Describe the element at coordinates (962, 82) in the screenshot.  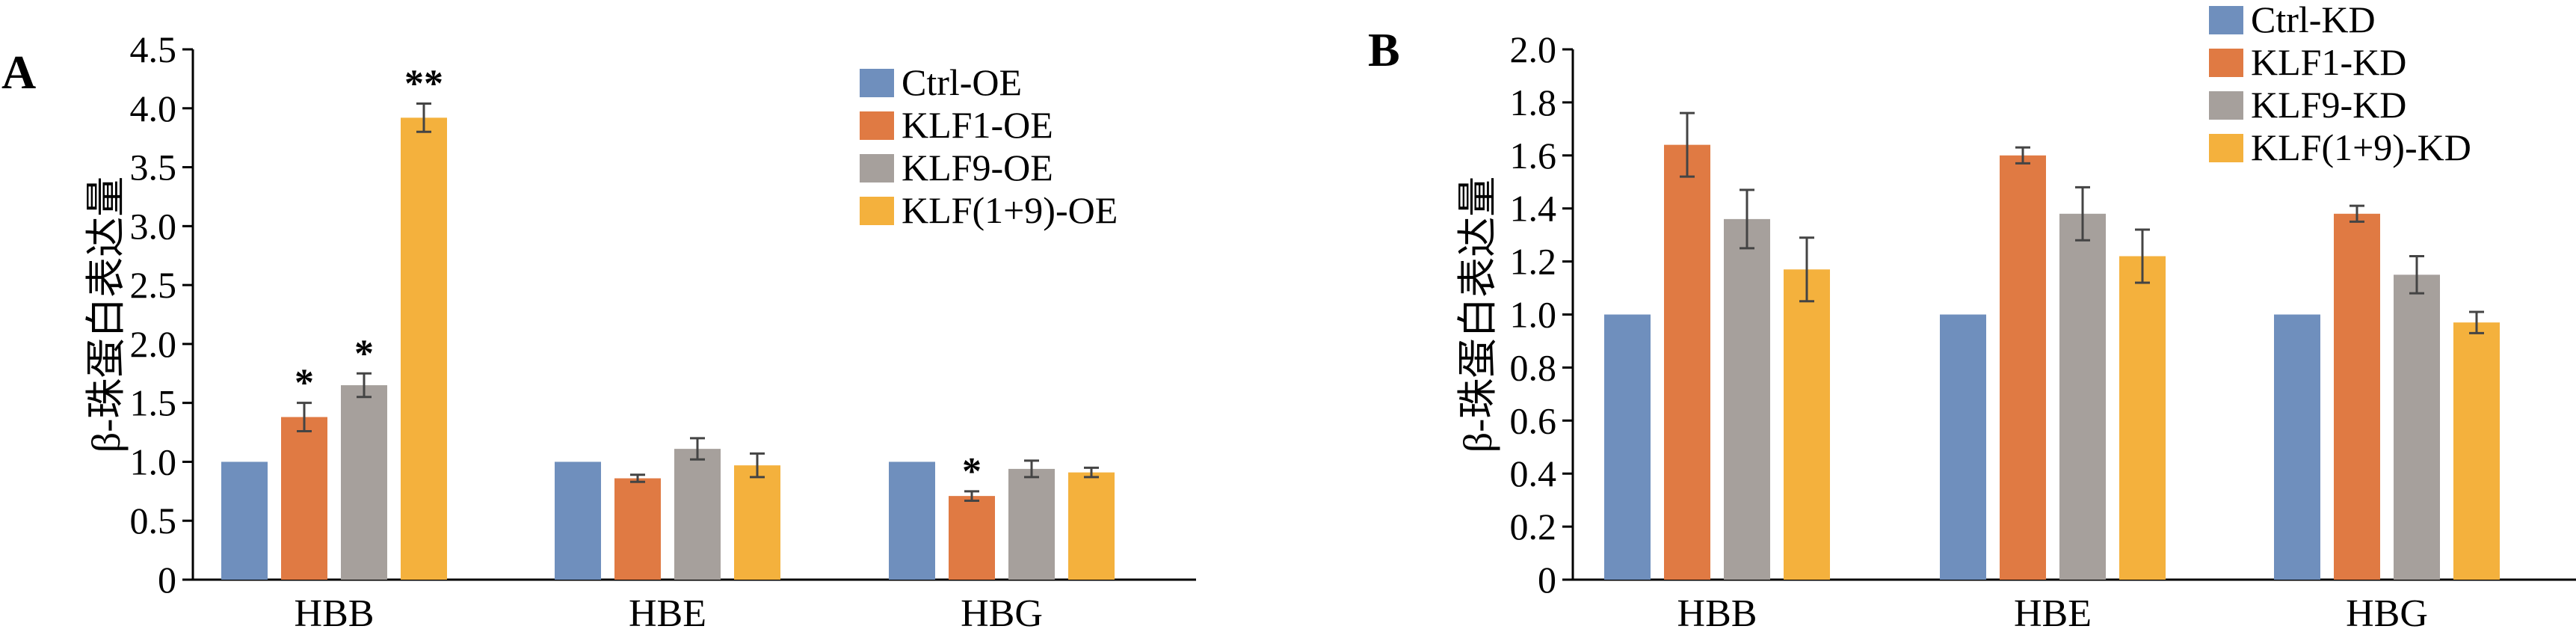
I see `legend-label: Ctrl-OE` at that location.